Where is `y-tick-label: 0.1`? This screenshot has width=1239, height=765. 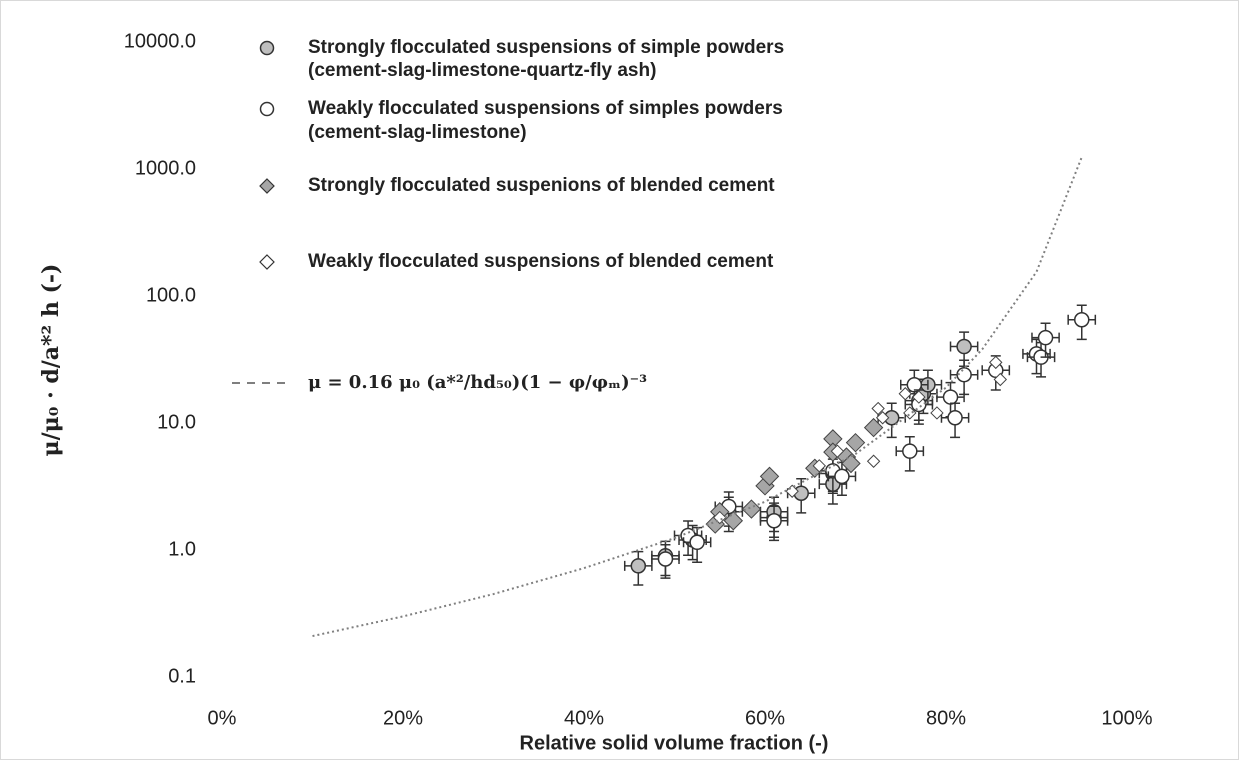
y-tick-label: 0.1 is located at coordinates (182, 676).